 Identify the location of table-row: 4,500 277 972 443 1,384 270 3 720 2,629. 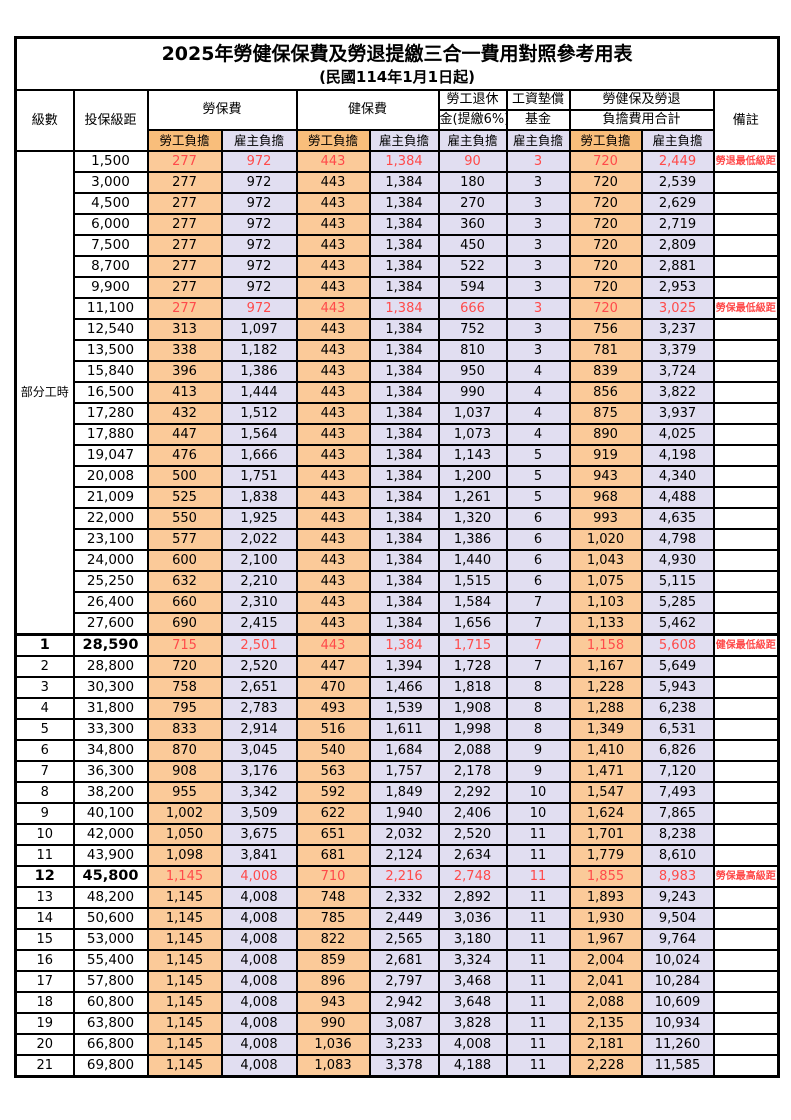
(398, 203).